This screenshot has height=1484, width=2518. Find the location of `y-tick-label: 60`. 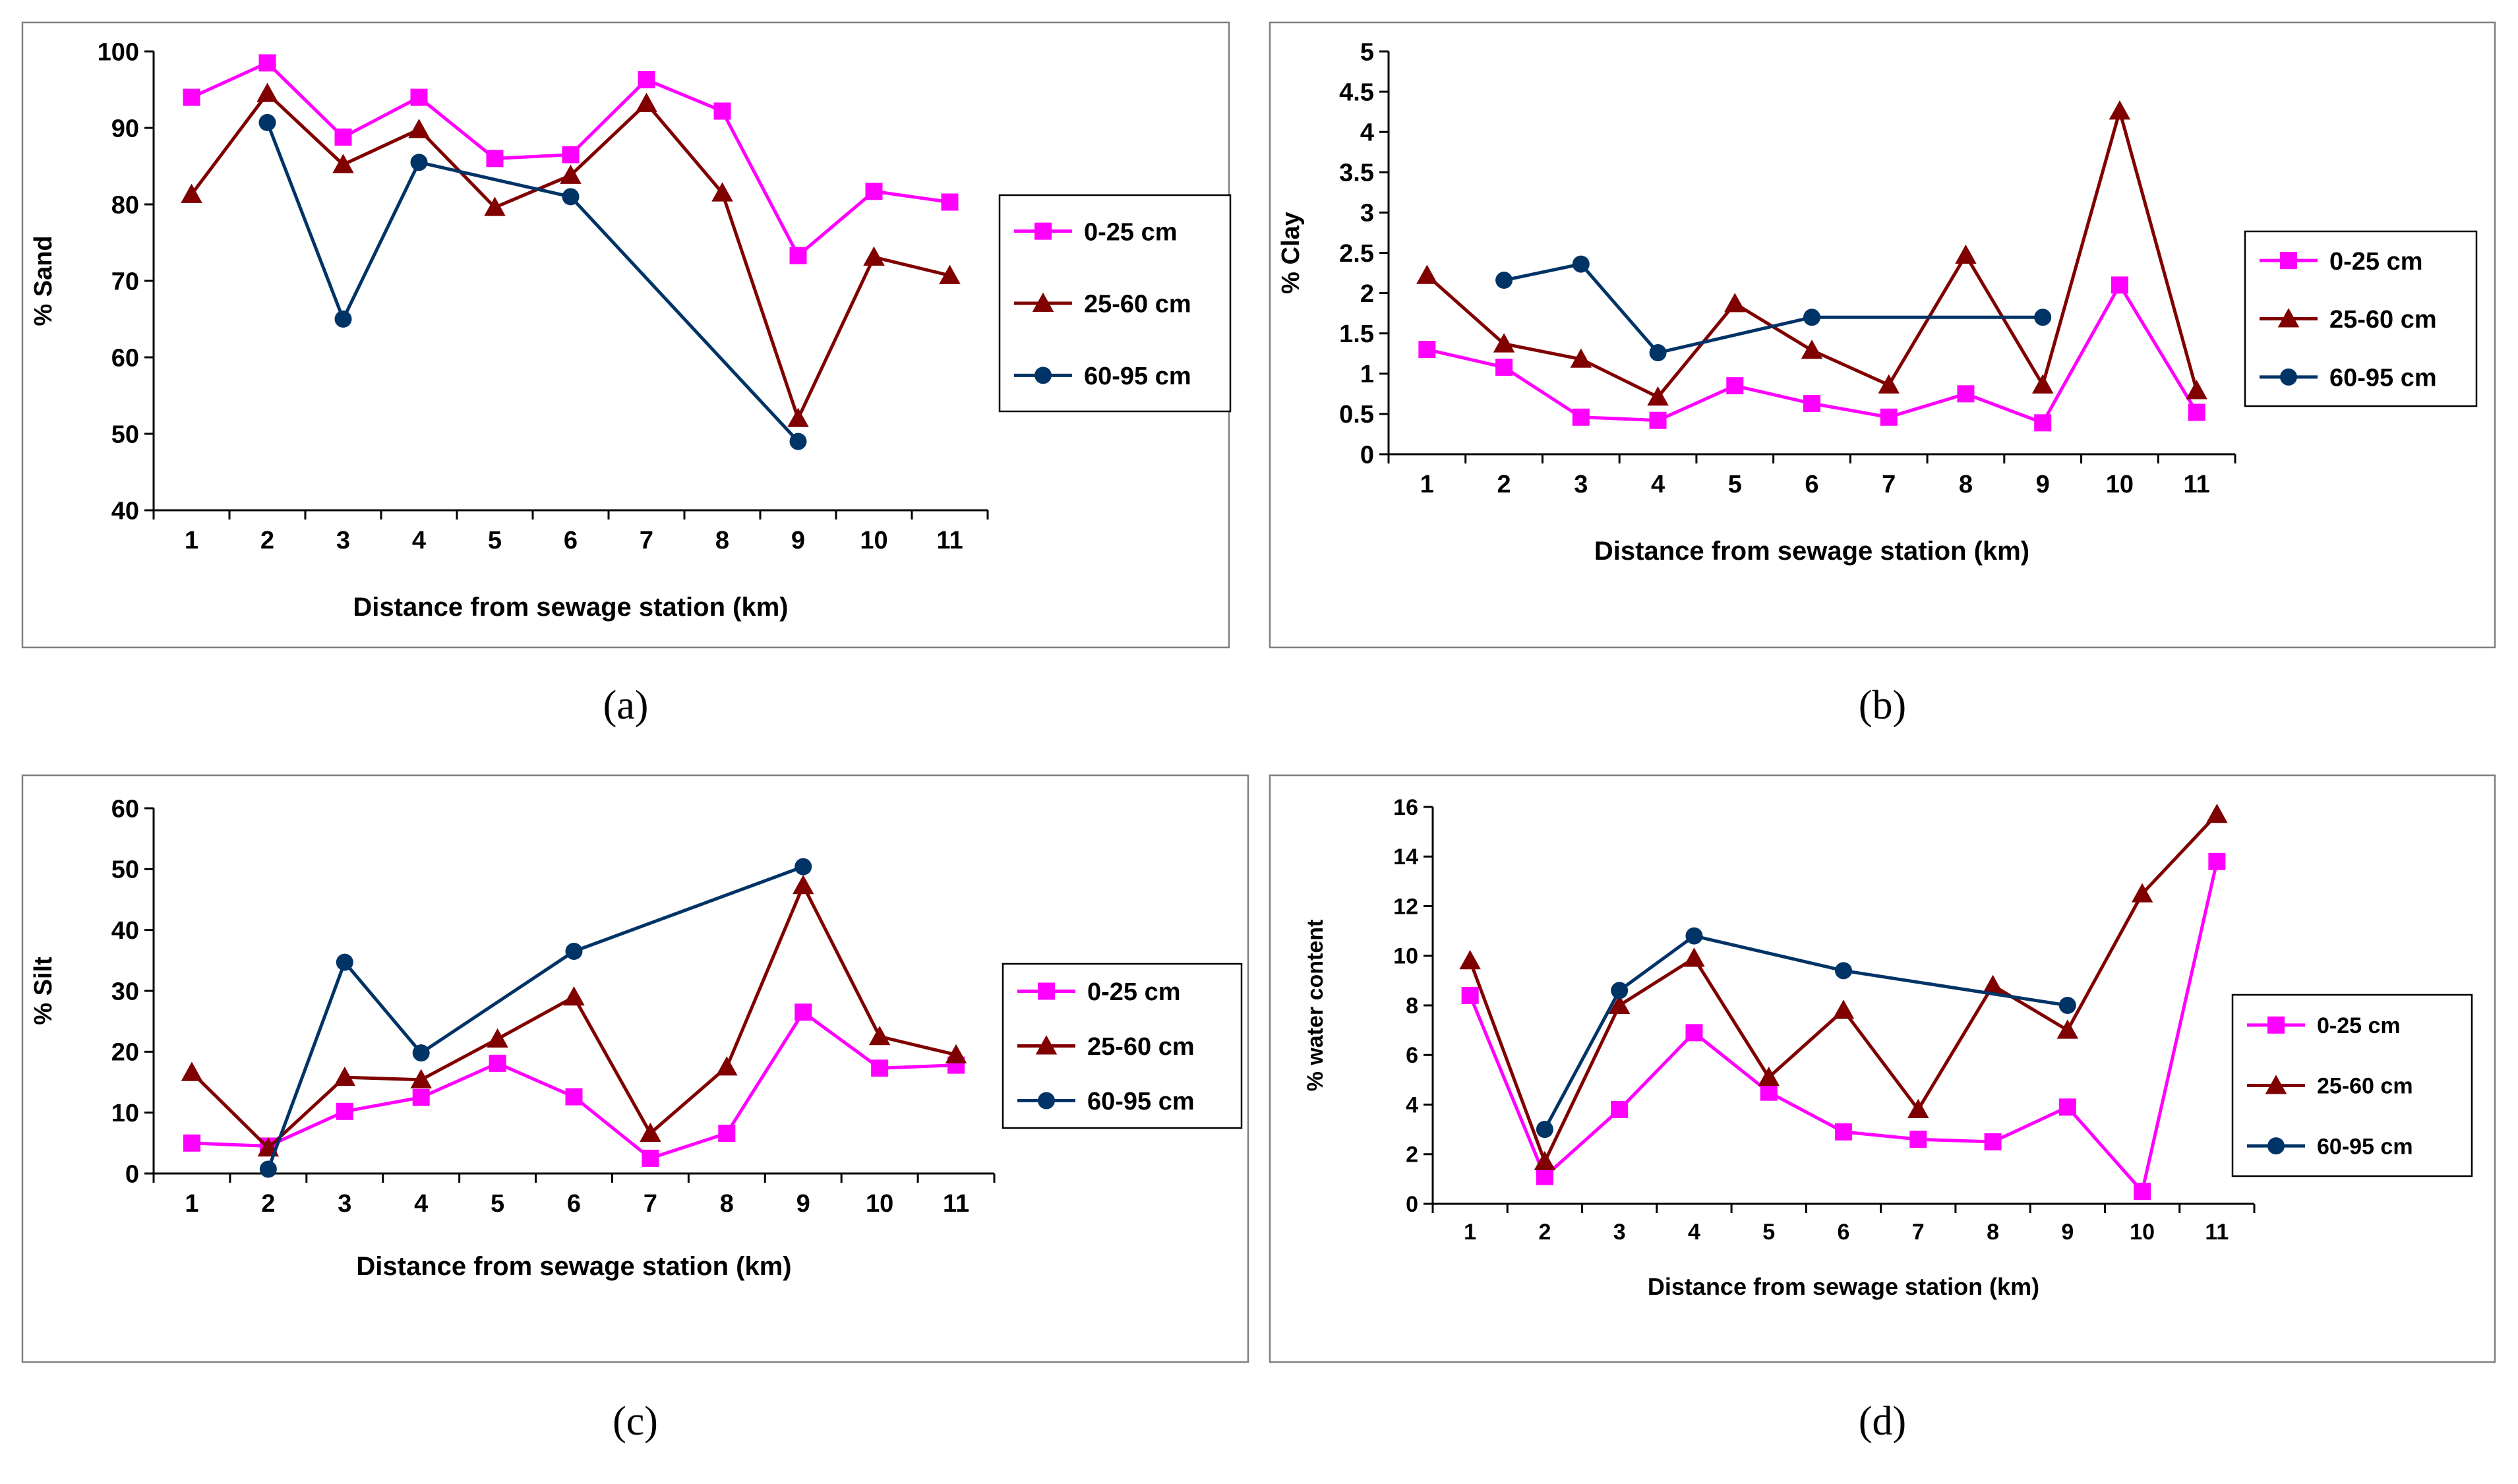

y-tick-label: 60 is located at coordinates (125, 358).